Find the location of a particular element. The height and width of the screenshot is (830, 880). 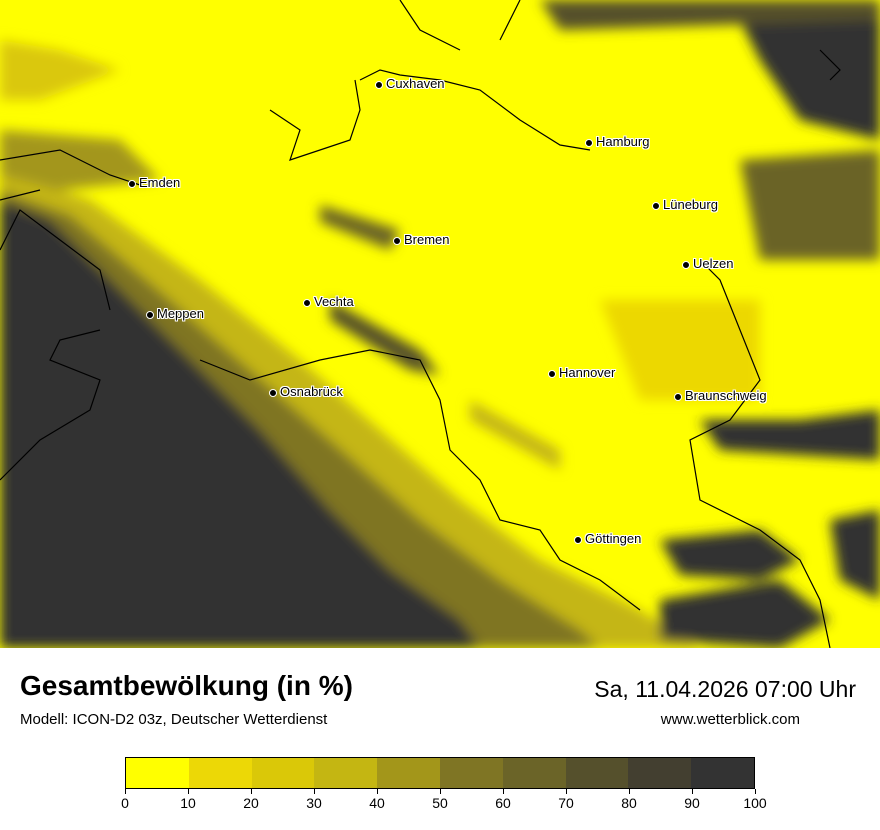

legend-tick-label: 20 is located at coordinates (251, 803).